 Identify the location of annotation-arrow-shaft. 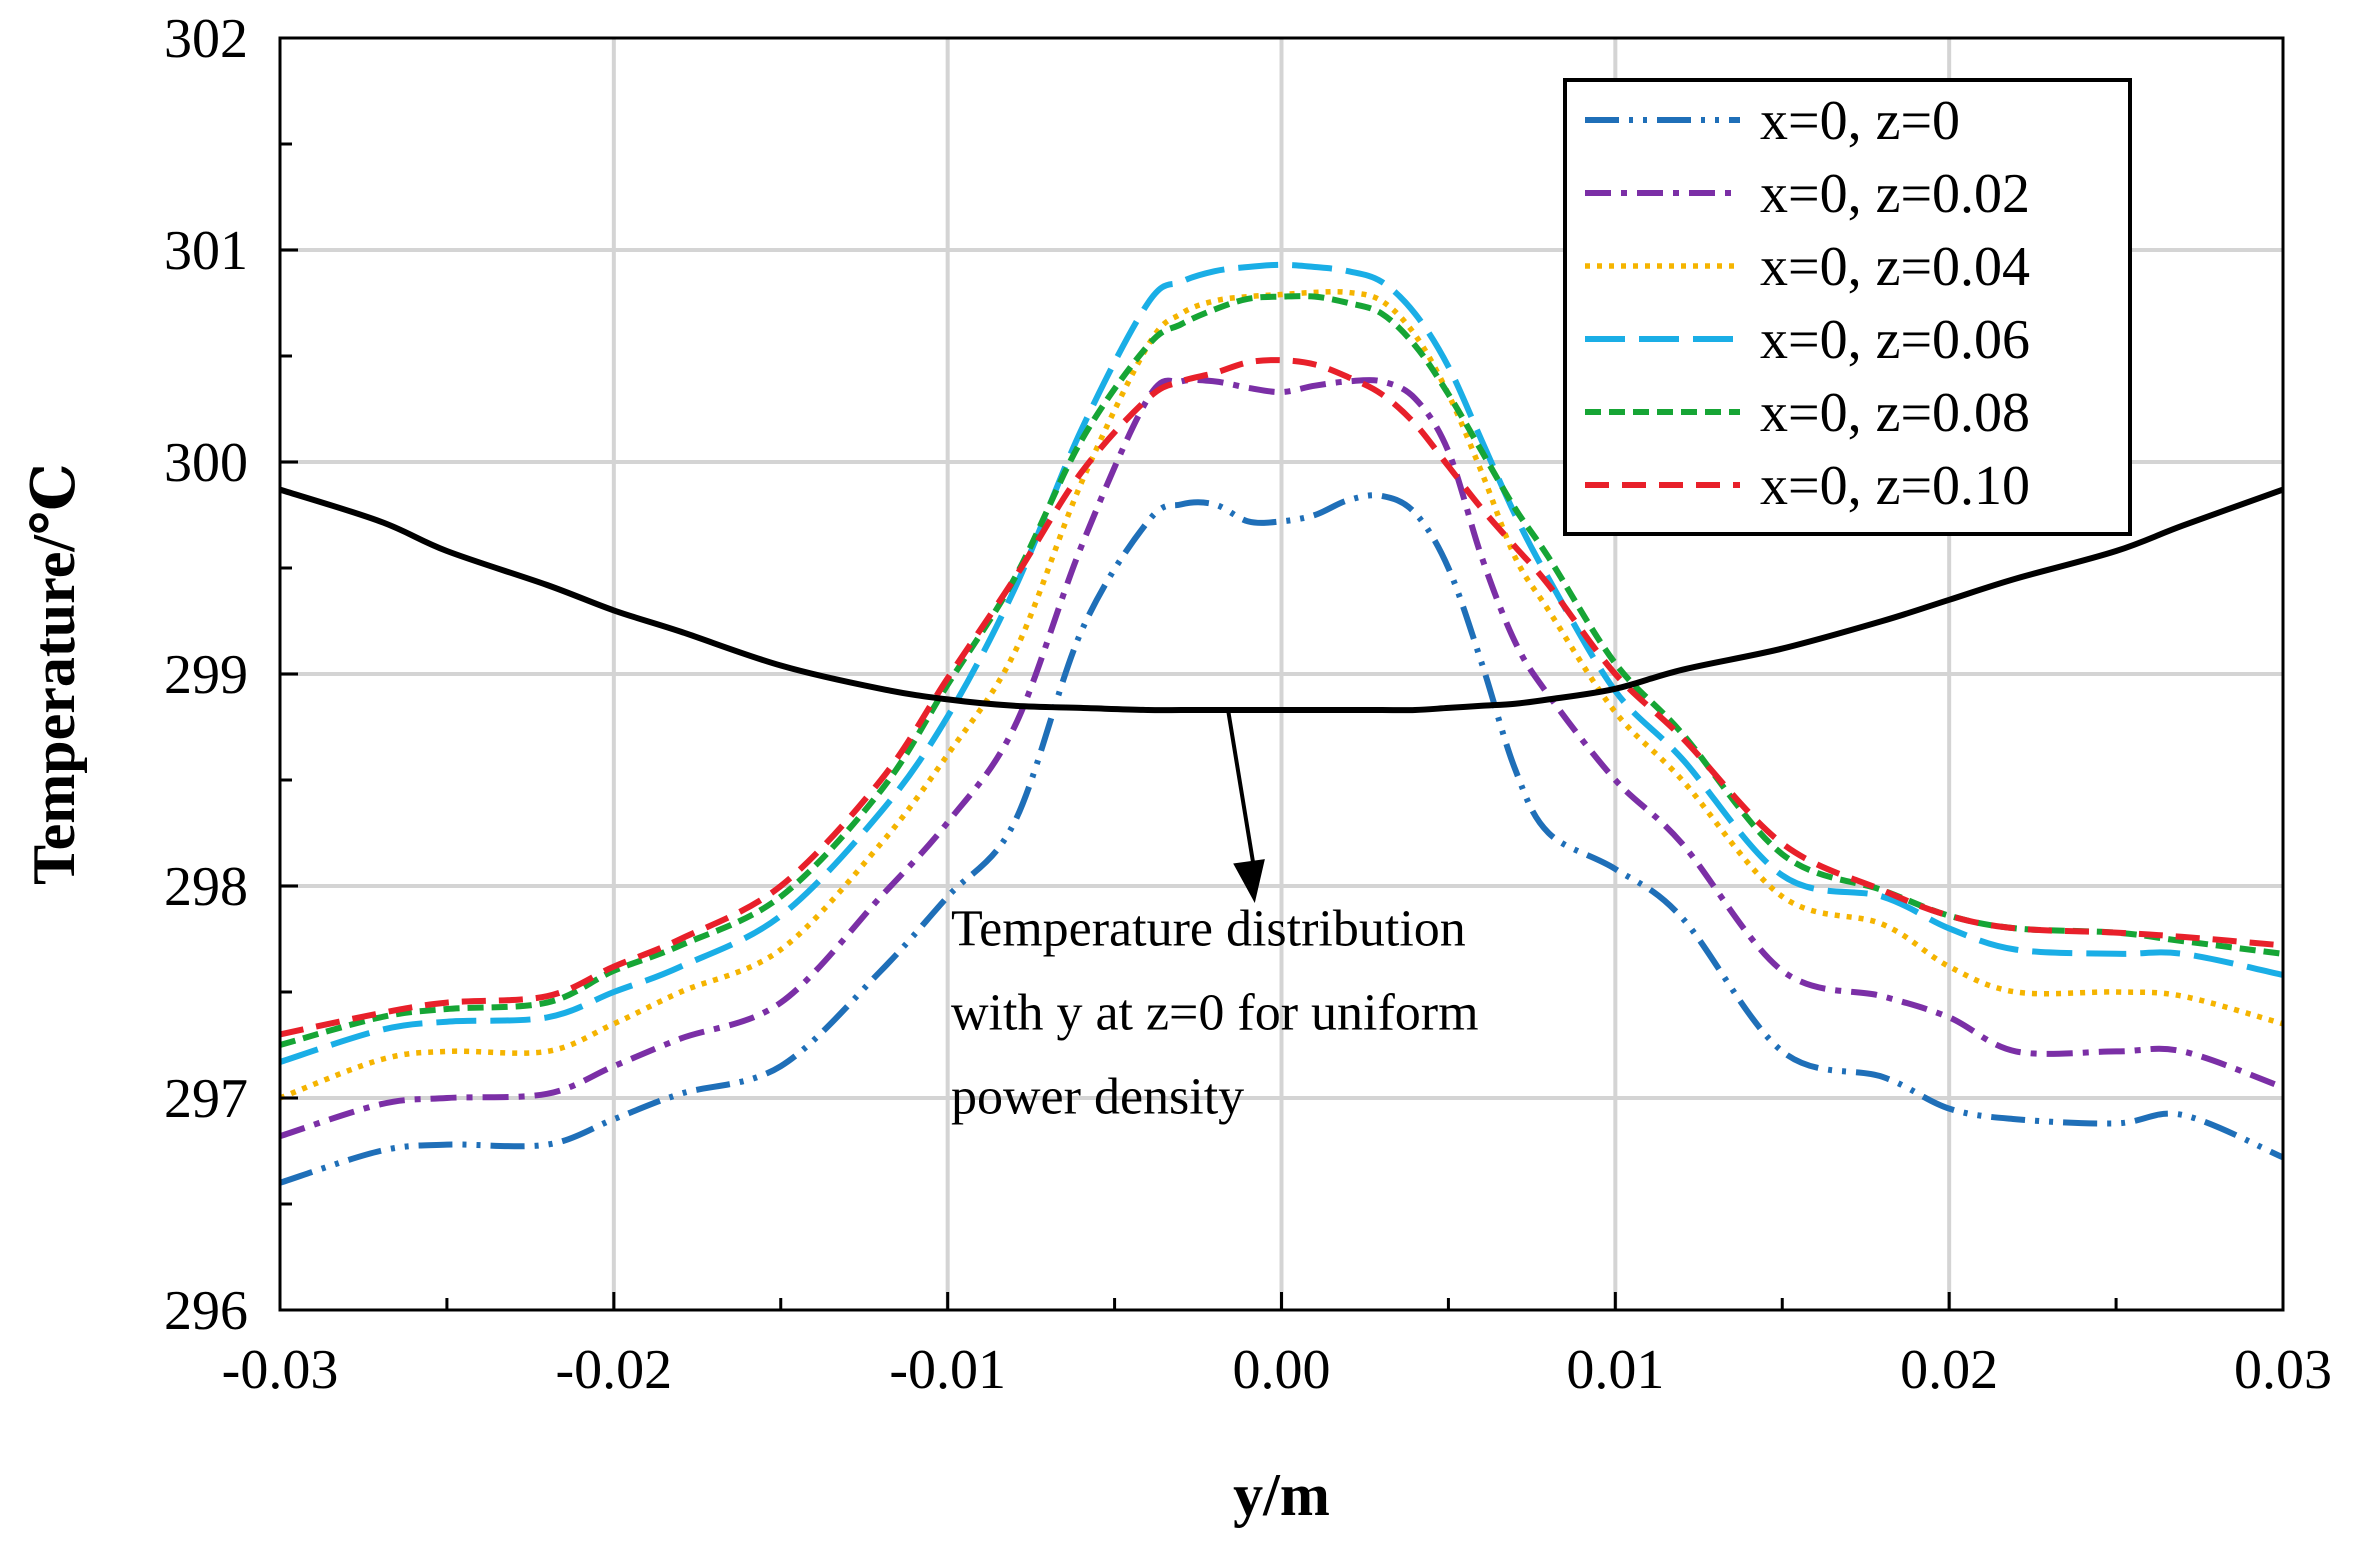
(1241, 791).